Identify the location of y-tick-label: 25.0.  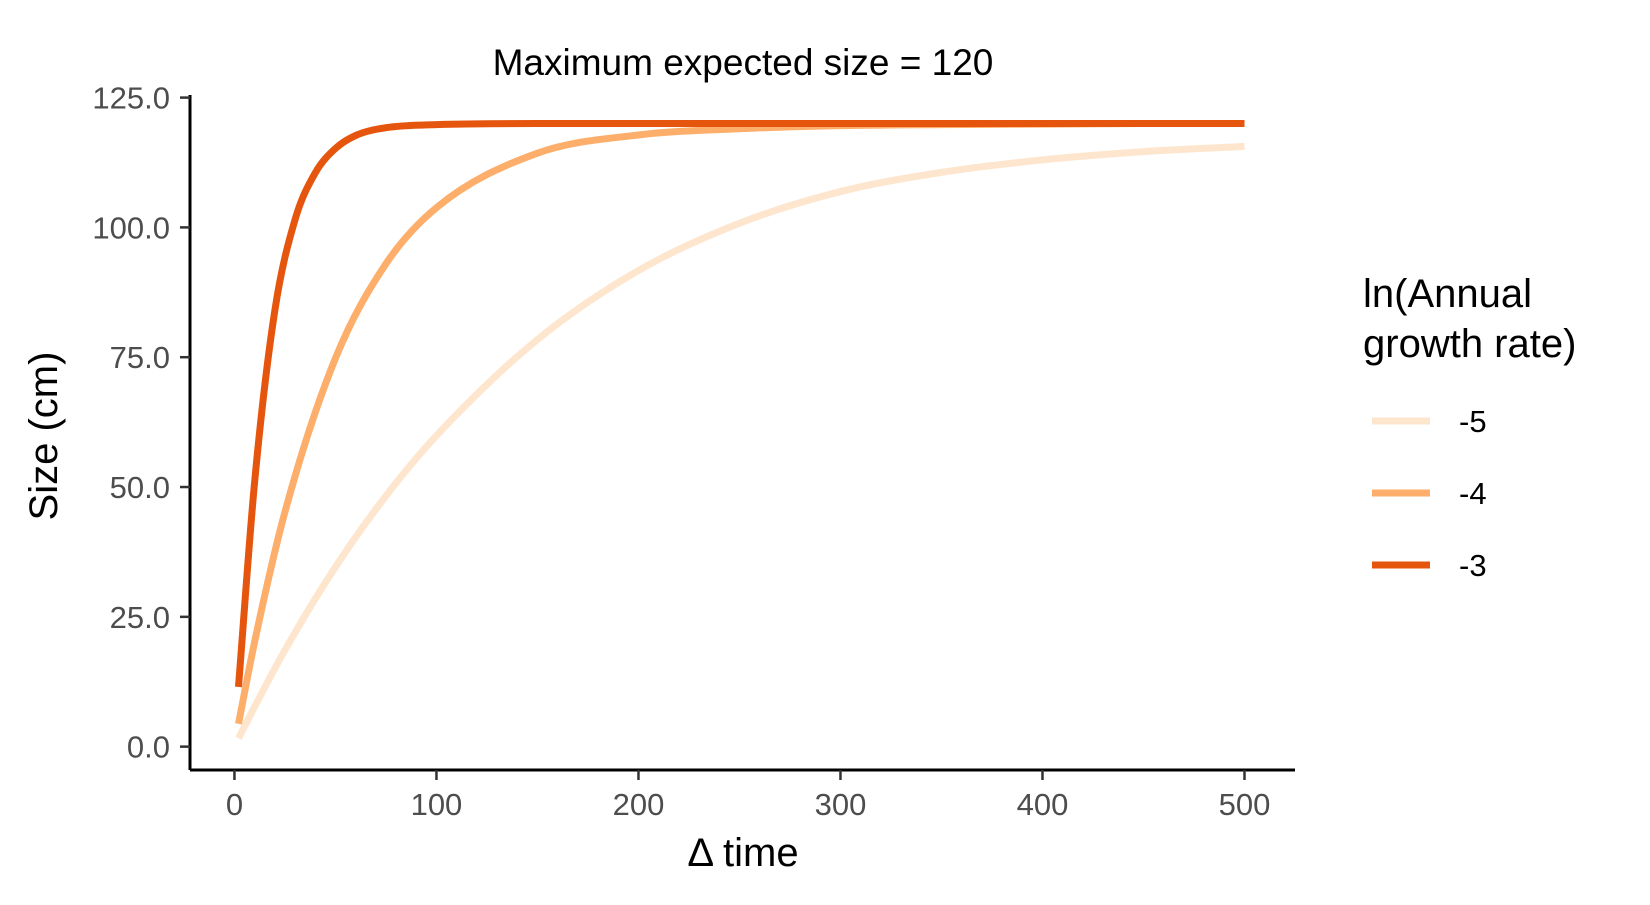
(140, 617).